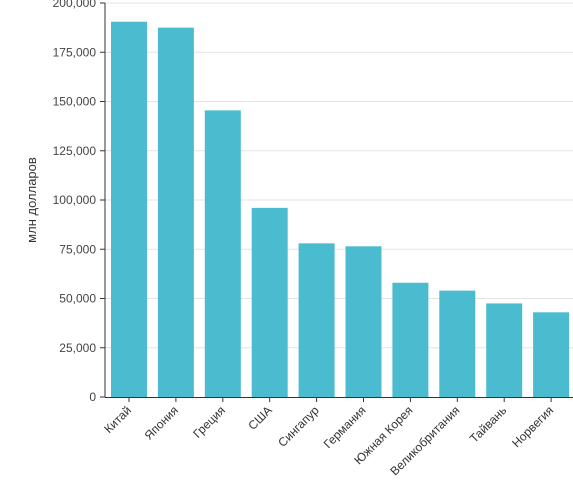 This screenshot has width=573, height=497. What do you see at coordinates (345, 427) in the screenshot?
I see `x-tick-label: Германия` at bounding box center [345, 427].